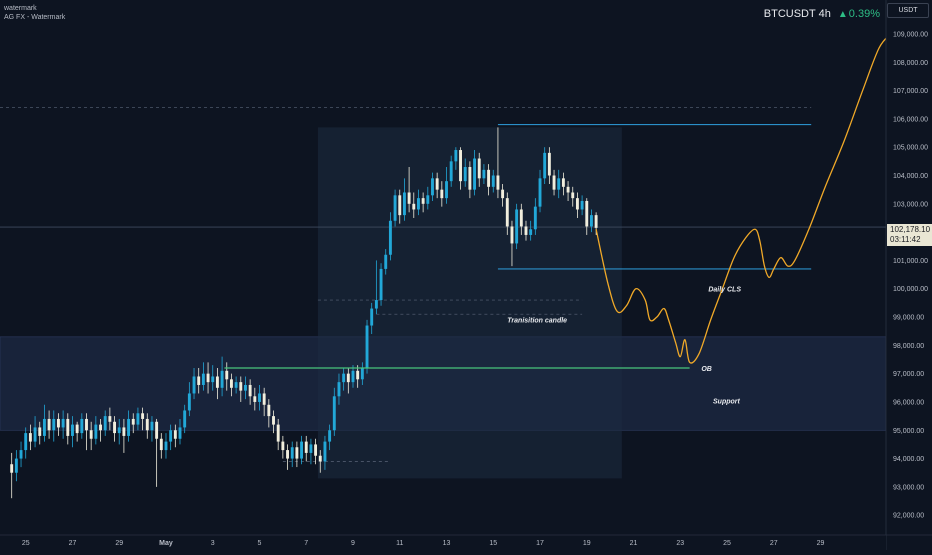  What do you see at coordinates (399, 543) in the screenshot?
I see `x-tick-label: 11` at bounding box center [399, 543].